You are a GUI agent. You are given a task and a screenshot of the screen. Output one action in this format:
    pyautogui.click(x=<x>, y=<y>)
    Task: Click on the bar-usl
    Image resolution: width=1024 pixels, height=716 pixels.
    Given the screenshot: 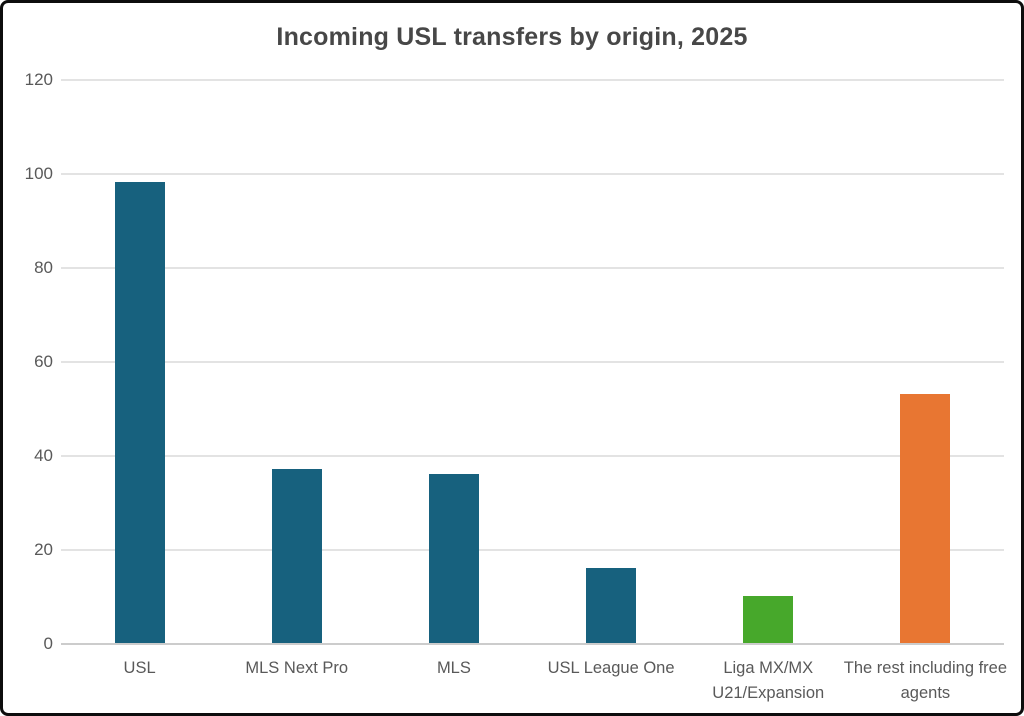 What is the action you would take?
    pyautogui.click(x=139, y=412)
    